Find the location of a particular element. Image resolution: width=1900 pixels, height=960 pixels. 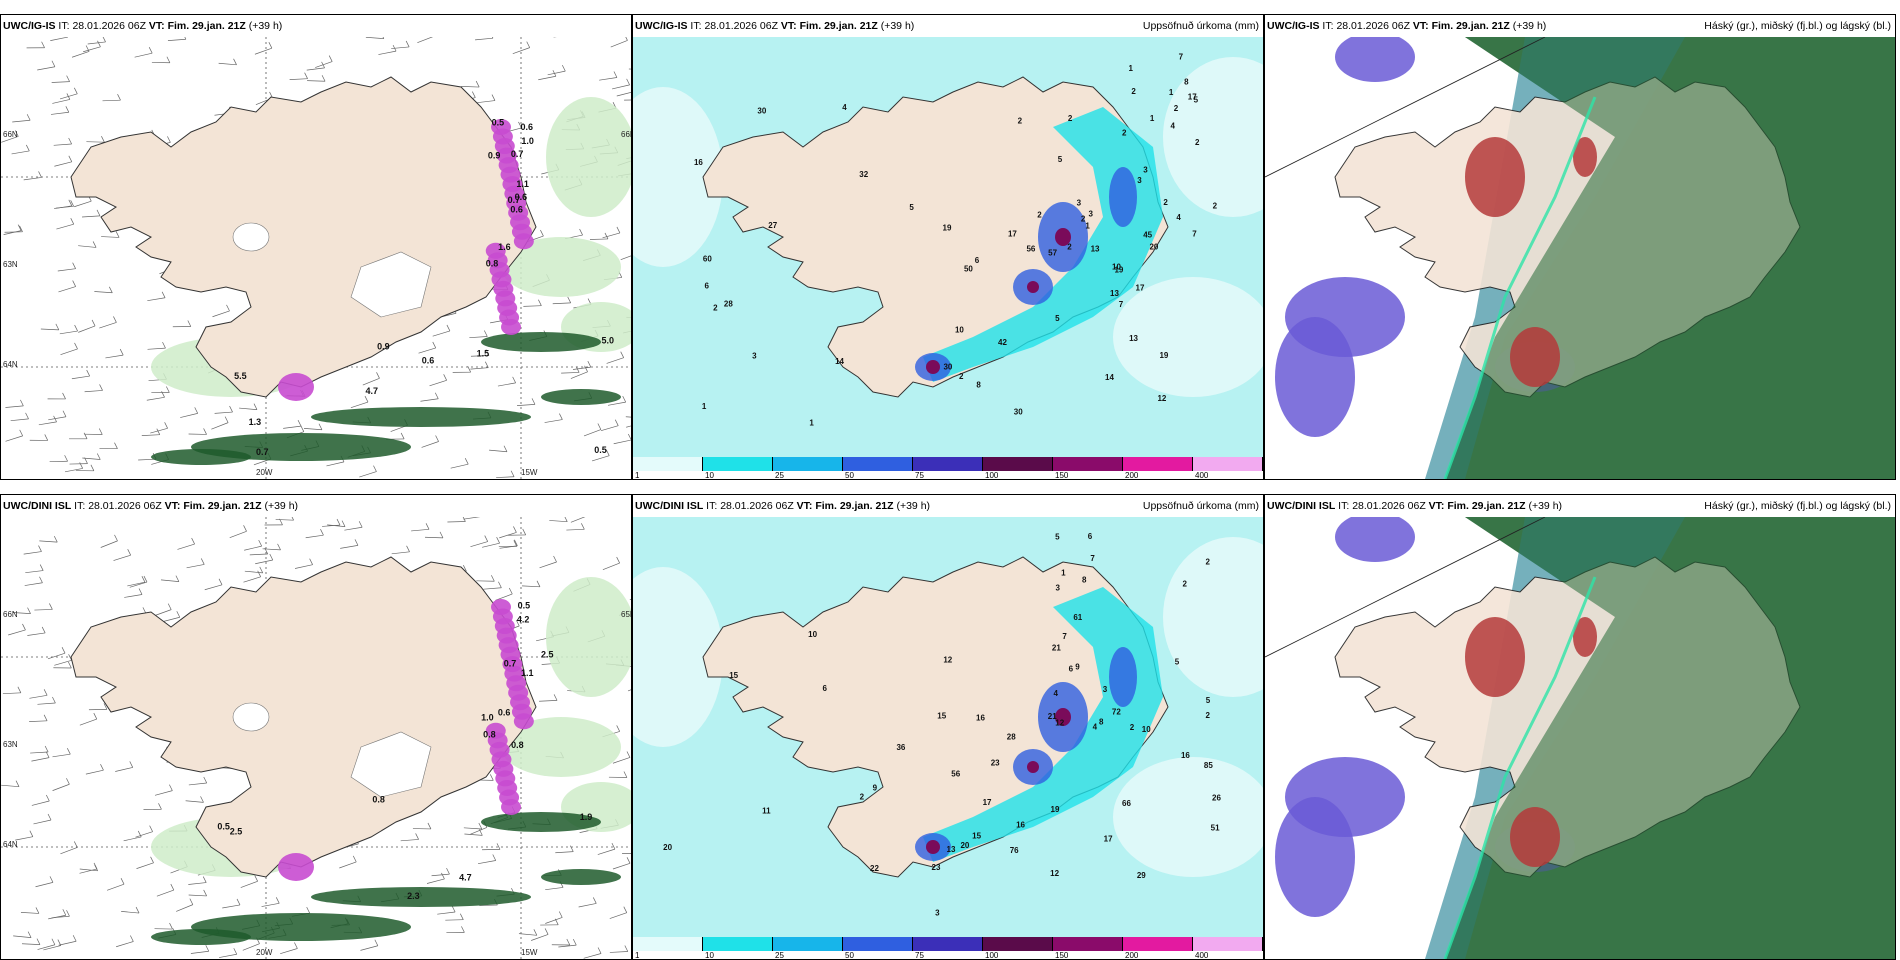

it-label: IT: is located at coordinates (695, 26).